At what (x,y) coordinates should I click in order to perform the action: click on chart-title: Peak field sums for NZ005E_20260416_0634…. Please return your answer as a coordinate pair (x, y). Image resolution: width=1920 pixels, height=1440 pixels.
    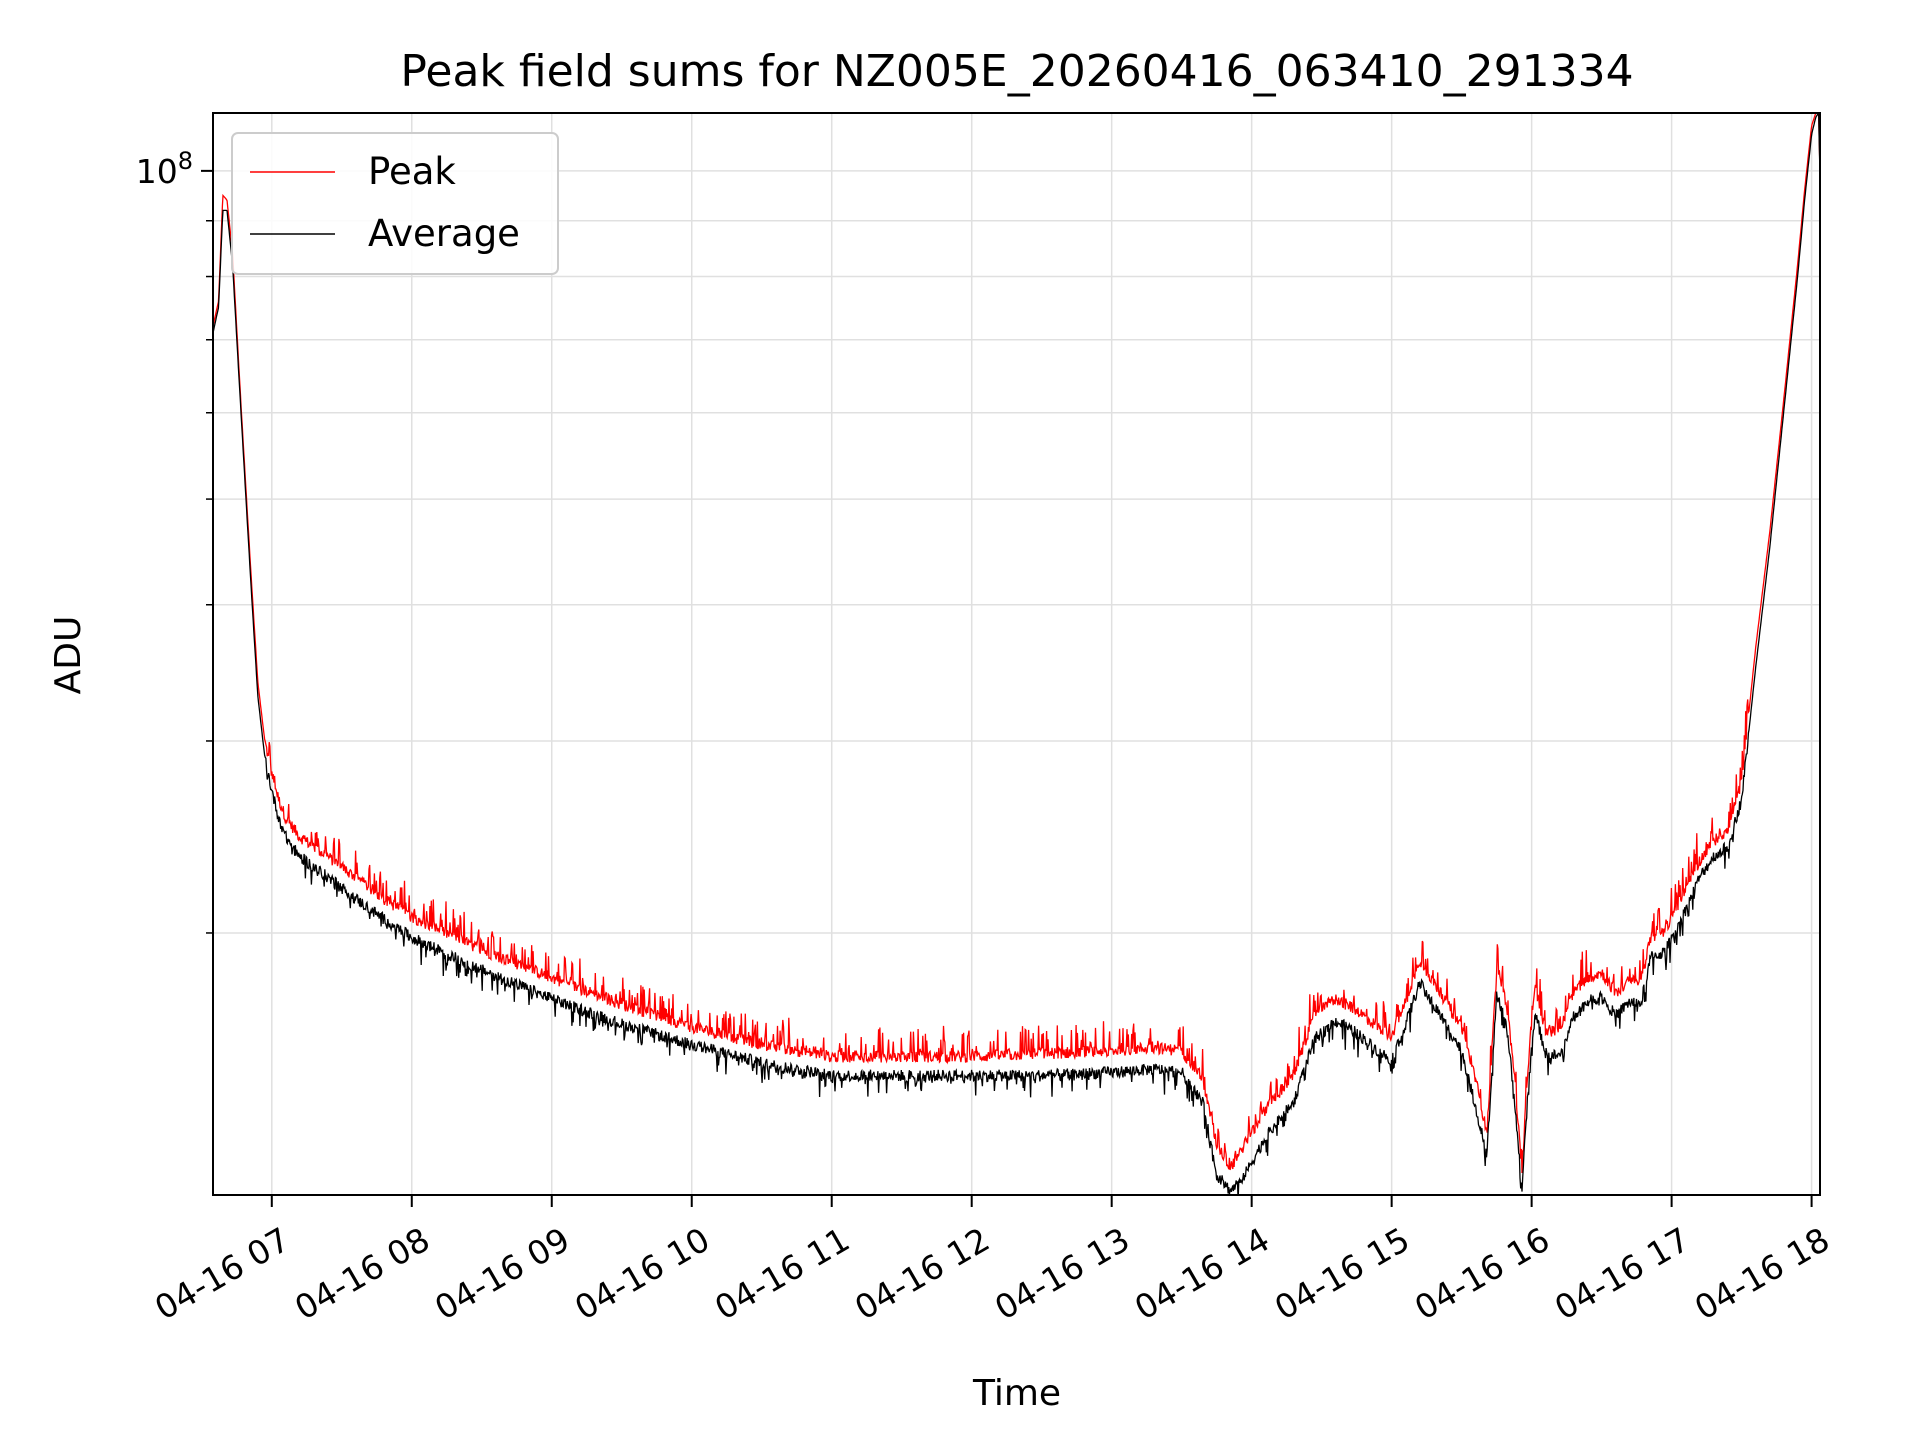
    Looking at the image, I should click on (1016, 71).